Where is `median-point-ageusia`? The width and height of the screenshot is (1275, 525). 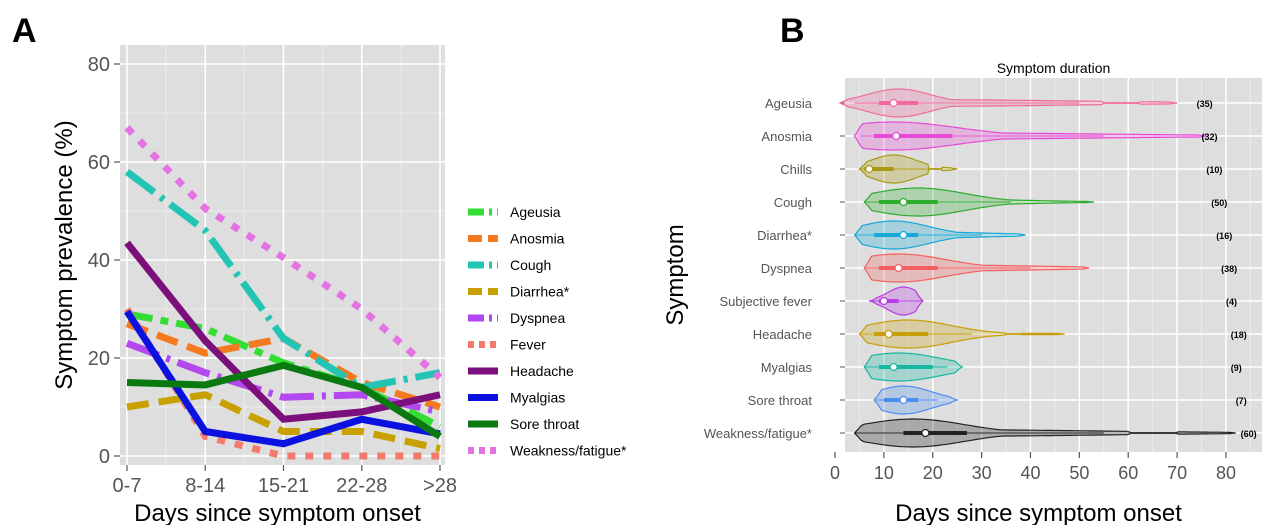 median-point-ageusia is located at coordinates (893, 103).